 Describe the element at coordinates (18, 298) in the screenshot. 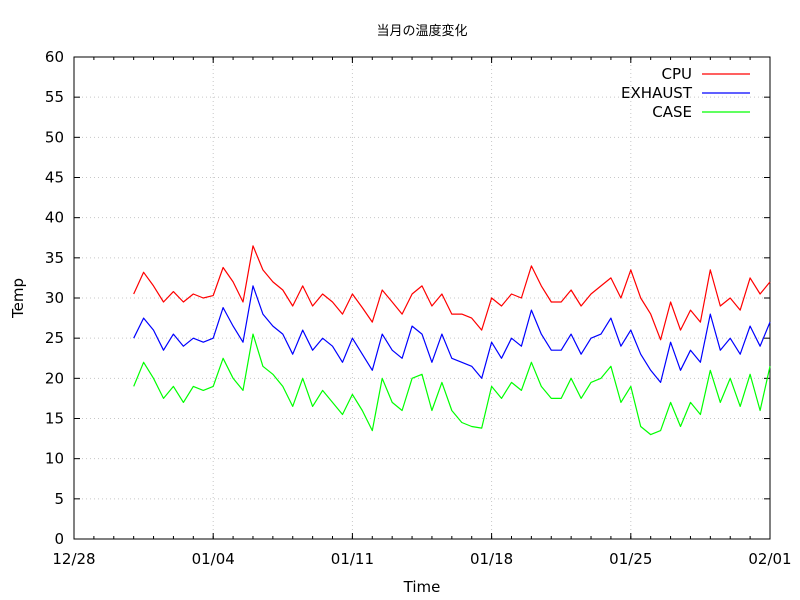

I see `y-axis-label: Temp` at that location.